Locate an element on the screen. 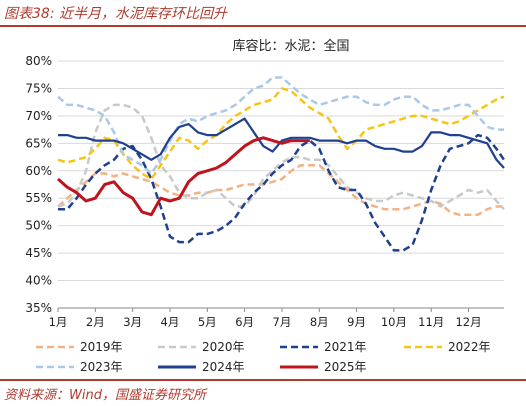  y-tick-label: 80% is located at coordinates (38, 61).